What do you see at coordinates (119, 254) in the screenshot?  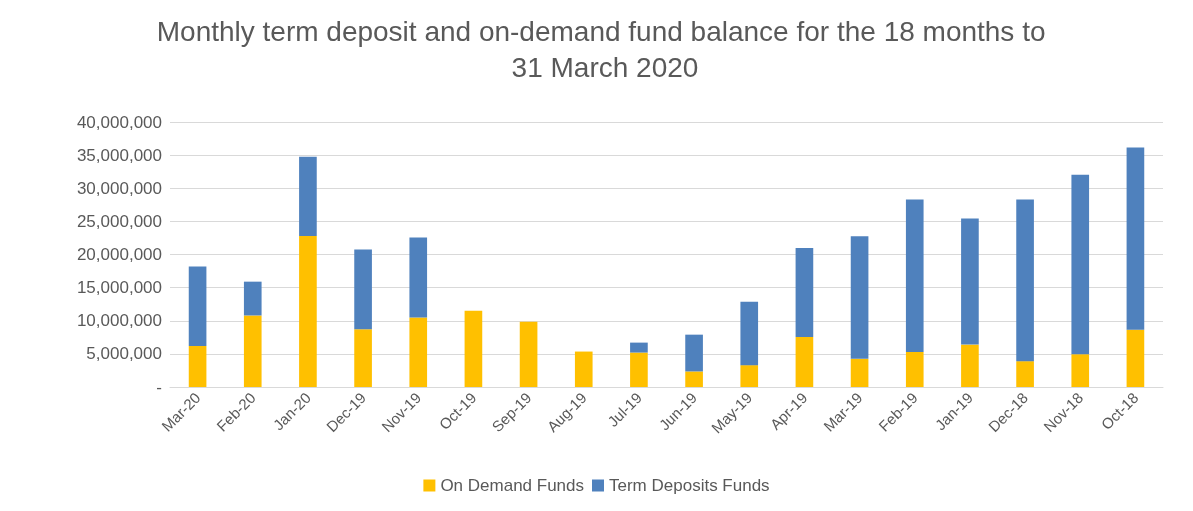 I see `y-tick-label: 20,000,000` at bounding box center [119, 254].